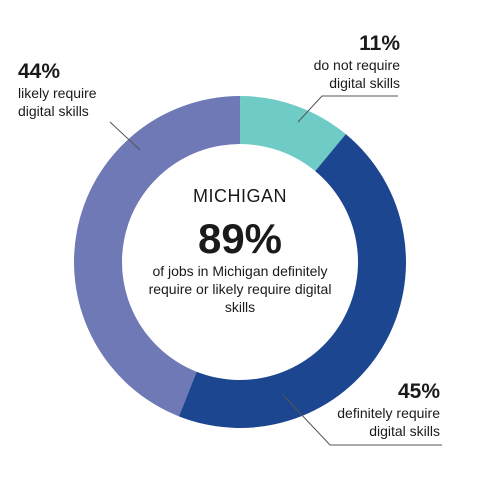 The width and height of the screenshot is (480, 480). Describe the element at coordinates (240, 196) in the screenshot. I see `center-title: MICHIGAN` at that location.